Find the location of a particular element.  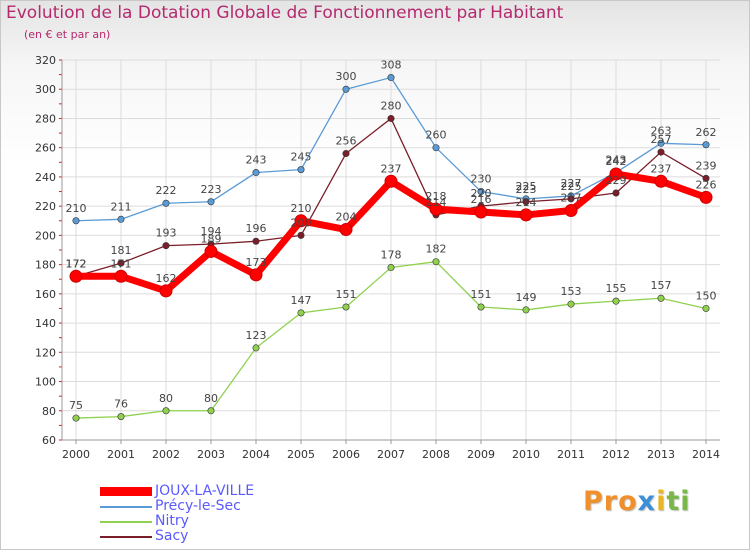

y-tick-label: 200 is located at coordinates (45, 235).